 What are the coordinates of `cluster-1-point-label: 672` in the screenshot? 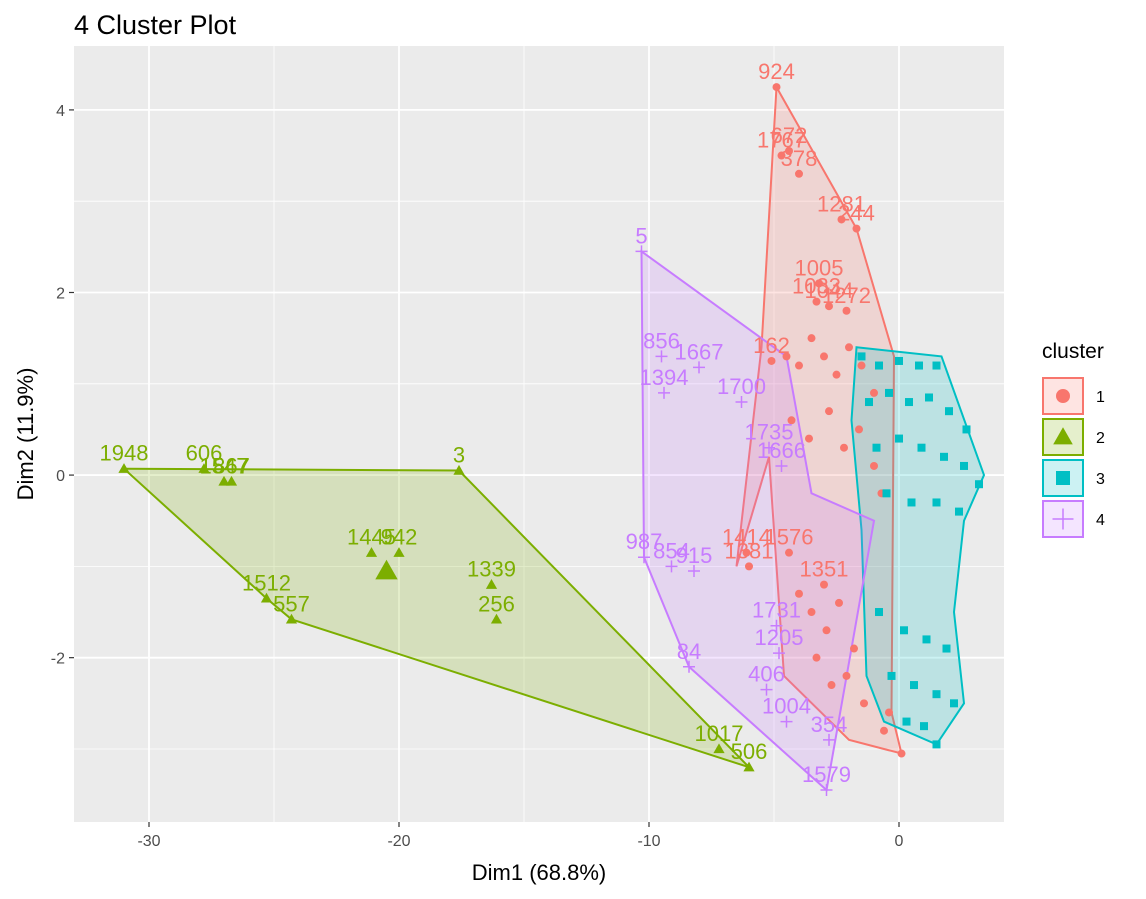 It's located at (789, 135).